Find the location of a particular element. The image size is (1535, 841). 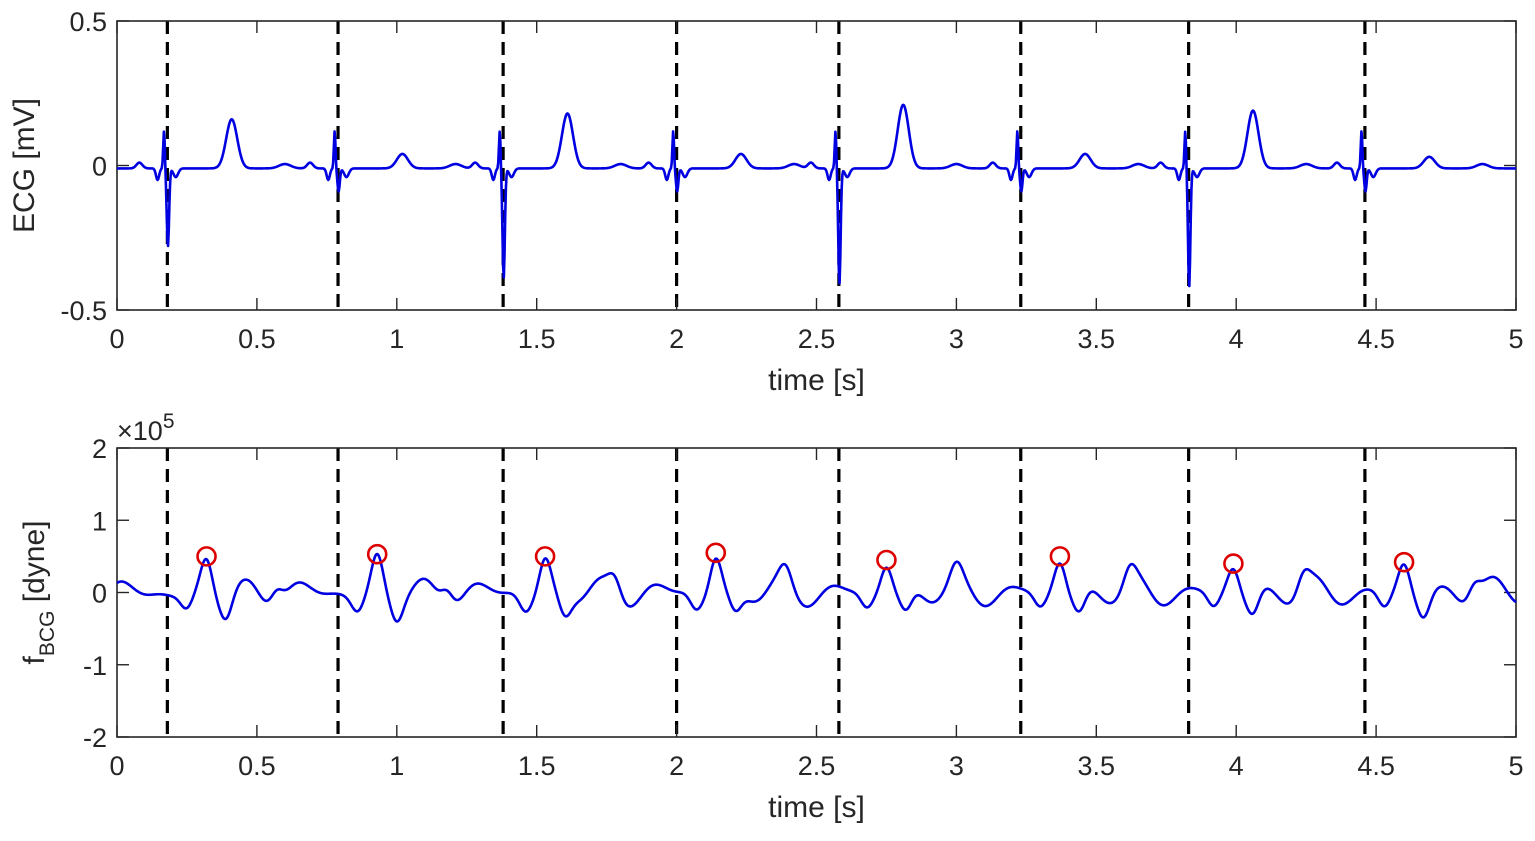

y-axis-label: fBCG [dyne] is located at coordinates (38, 593).